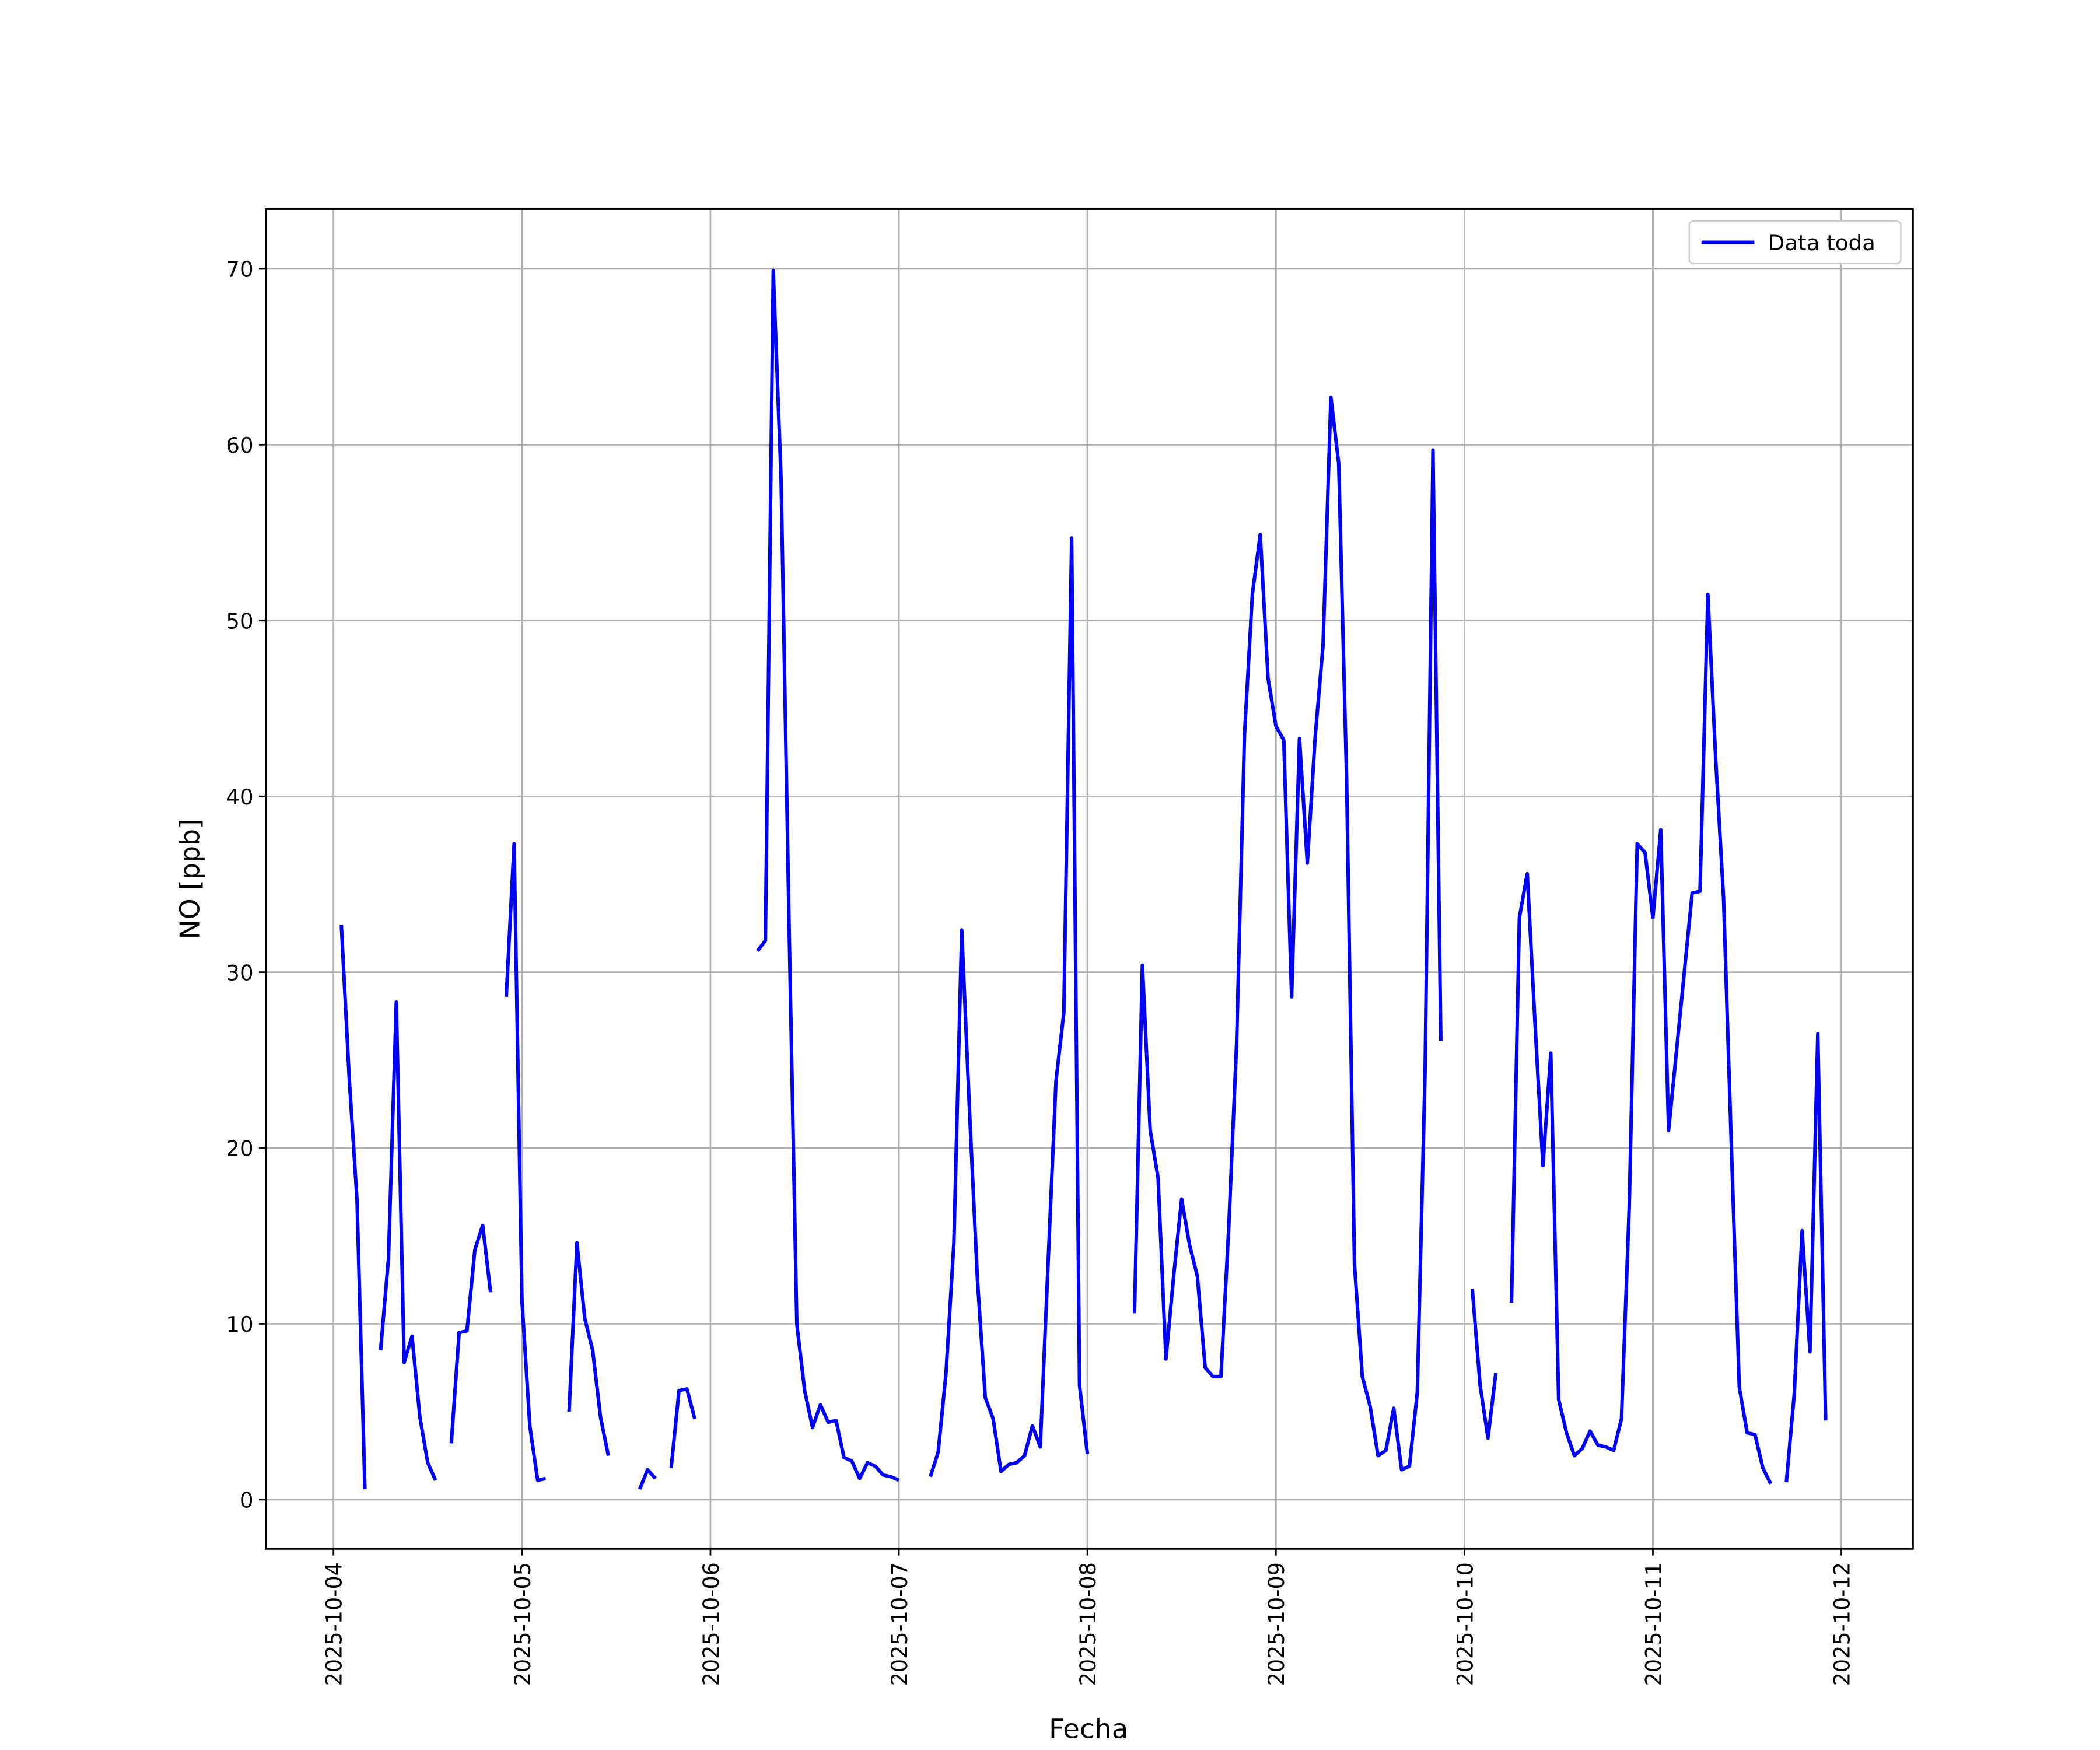  I want to click on x-tick-label: 2025-10-04, so click(333, 1624).